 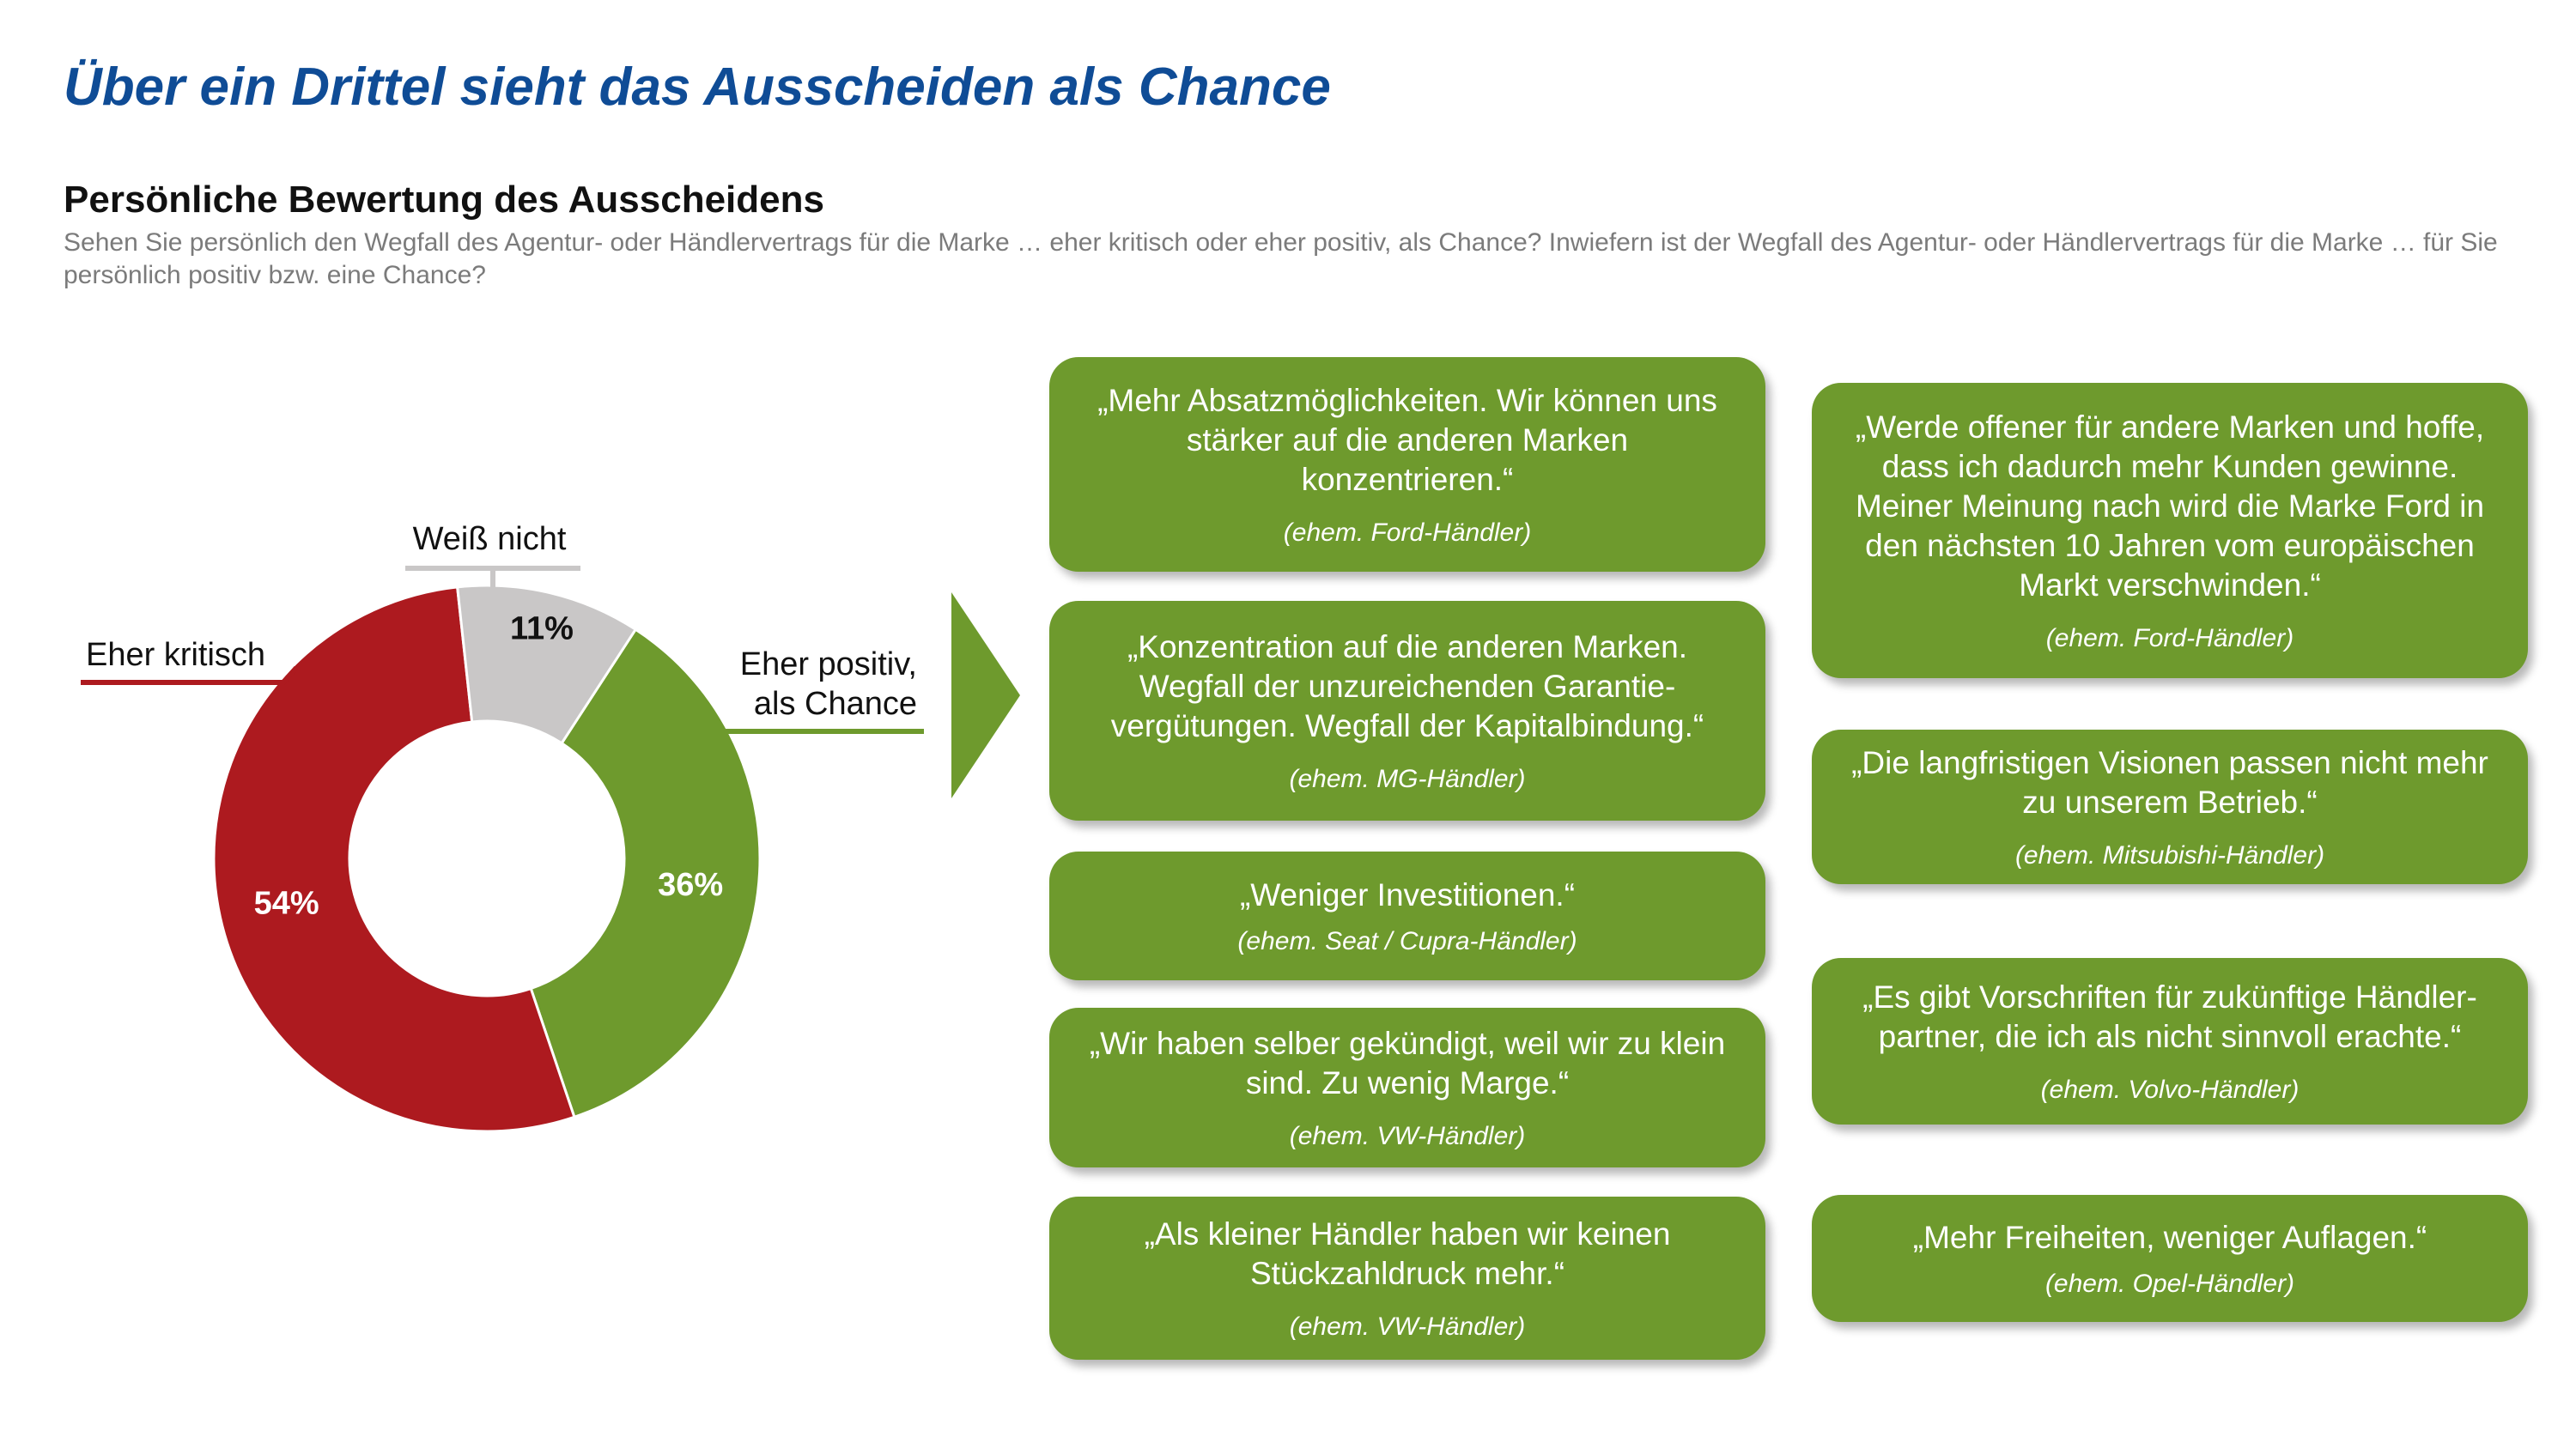 What do you see at coordinates (490, 539) in the screenshot?
I see `category-label-unknown: Weiß nicht` at bounding box center [490, 539].